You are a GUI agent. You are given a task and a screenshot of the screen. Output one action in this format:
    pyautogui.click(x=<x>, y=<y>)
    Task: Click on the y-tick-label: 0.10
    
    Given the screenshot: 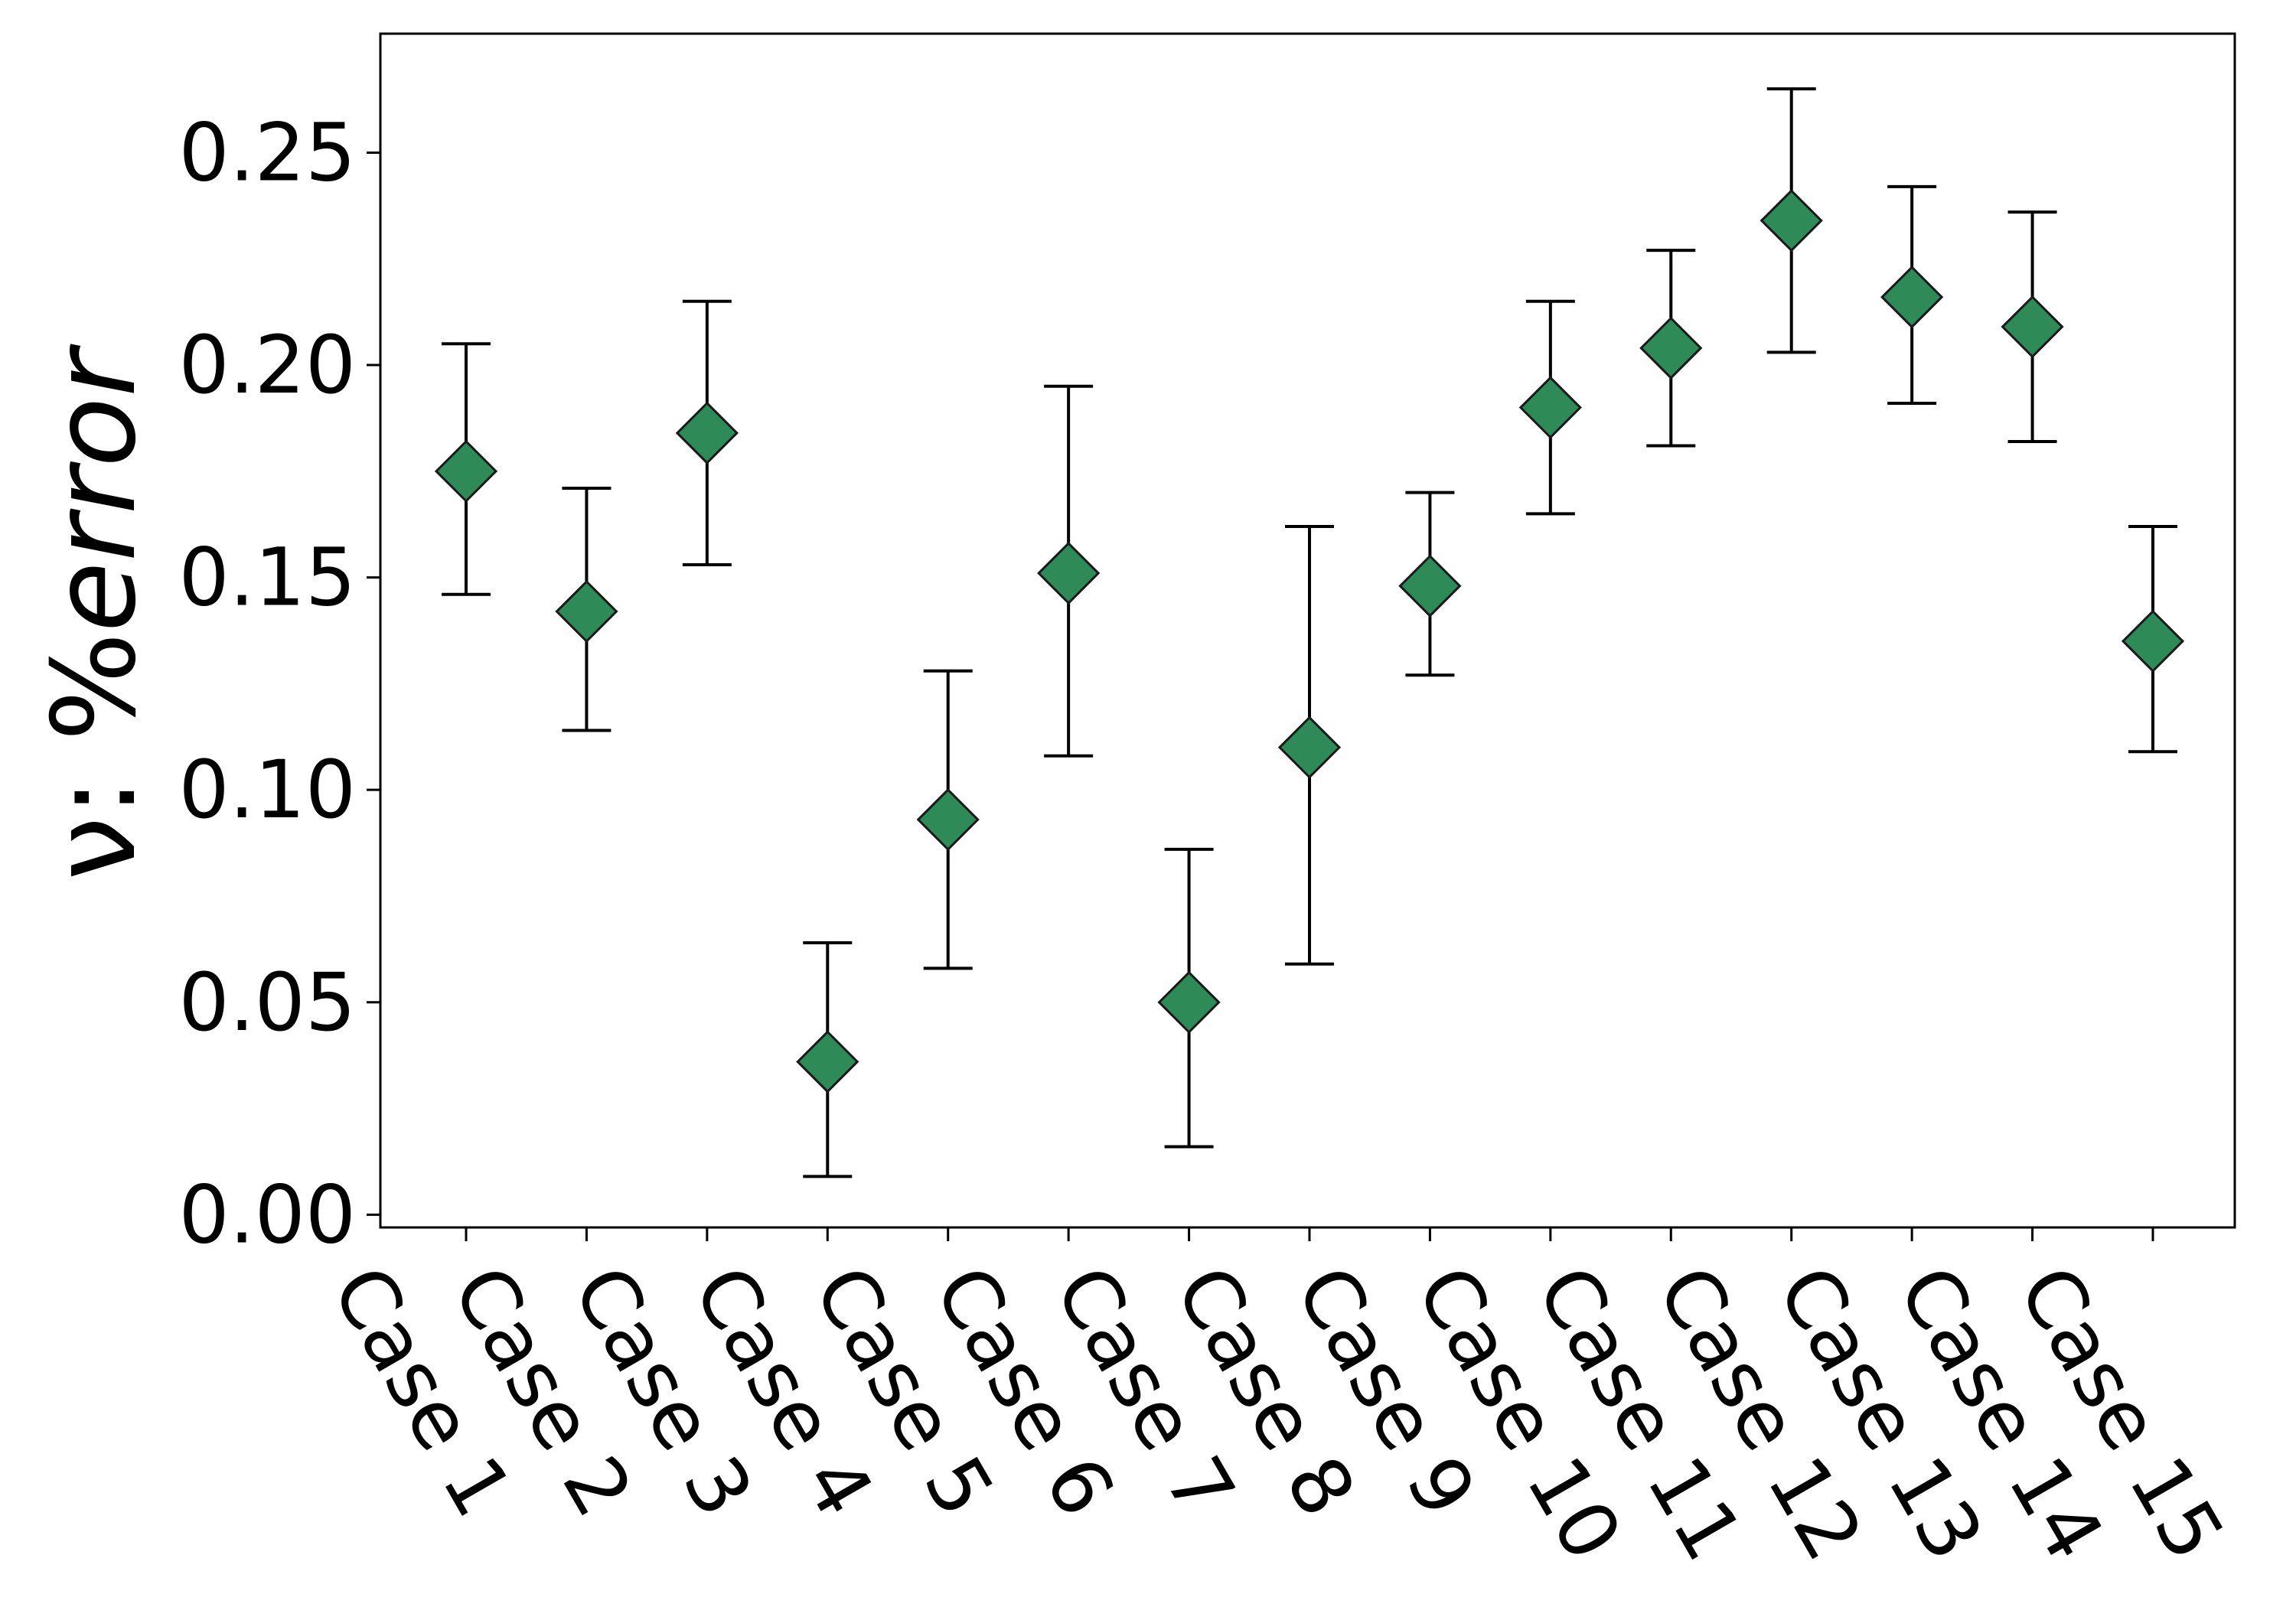 What is the action you would take?
    pyautogui.click(x=267, y=790)
    